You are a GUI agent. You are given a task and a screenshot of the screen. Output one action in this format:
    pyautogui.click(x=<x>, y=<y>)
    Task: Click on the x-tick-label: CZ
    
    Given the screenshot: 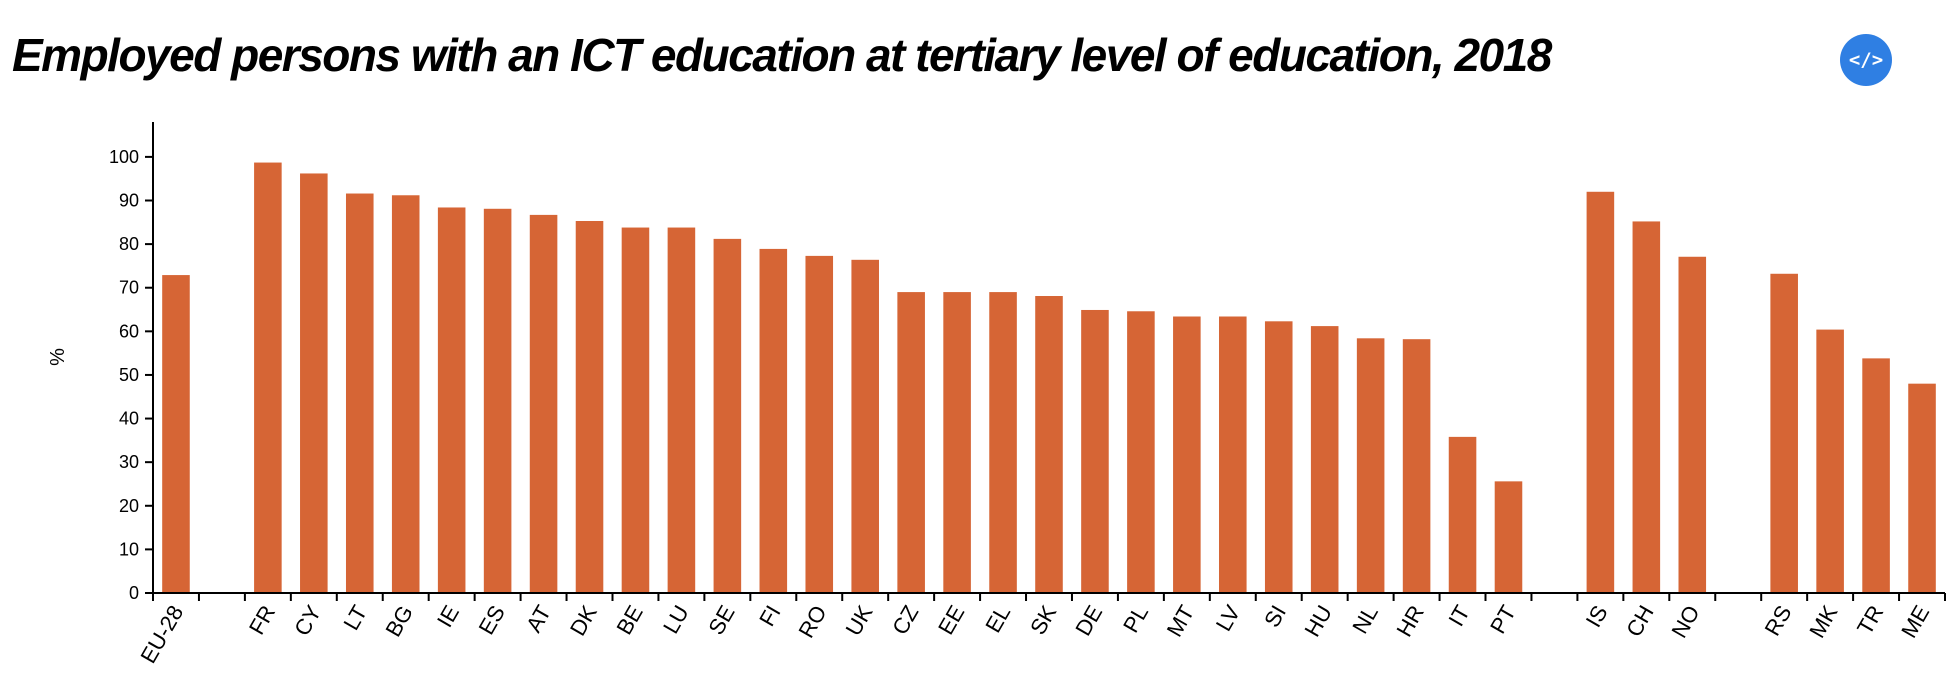 What is the action you would take?
    pyautogui.click(x=905, y=620)
    